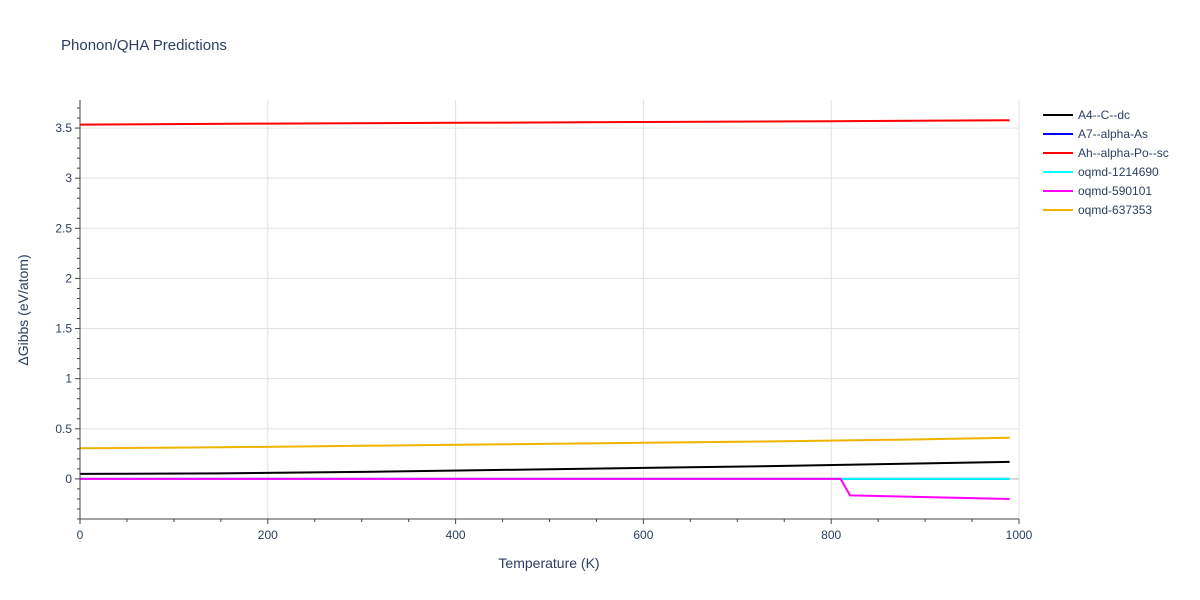 The image size is (1200, 600). I want to click on legend-label: A7--alpha-As, so click(1113, 134).